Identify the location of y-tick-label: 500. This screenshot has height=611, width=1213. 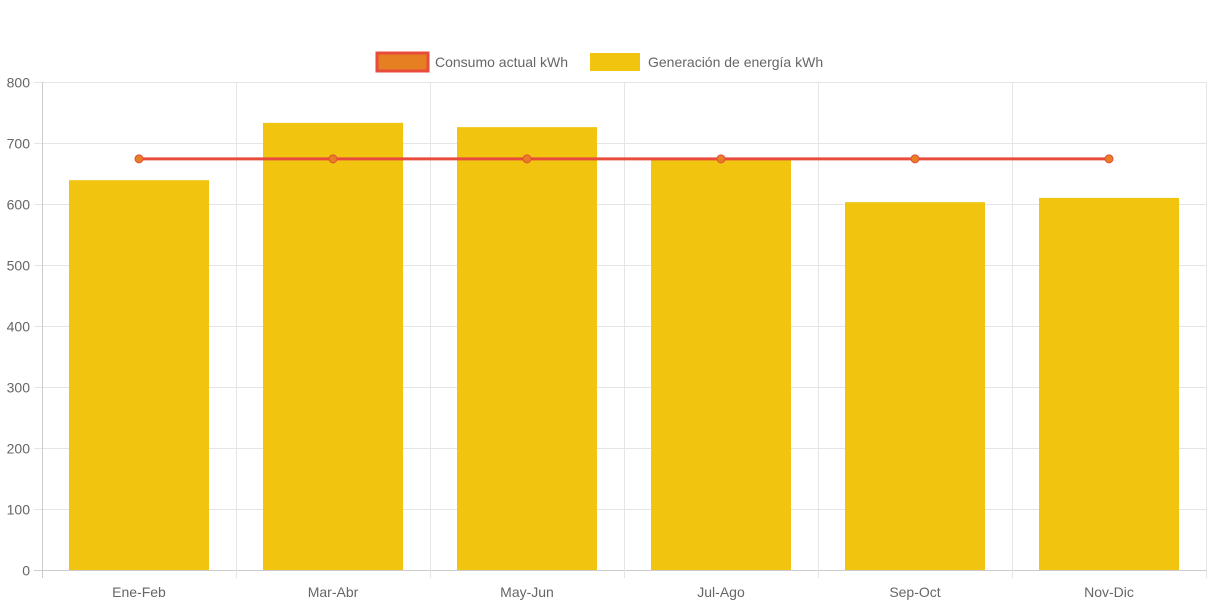
(19, 266).